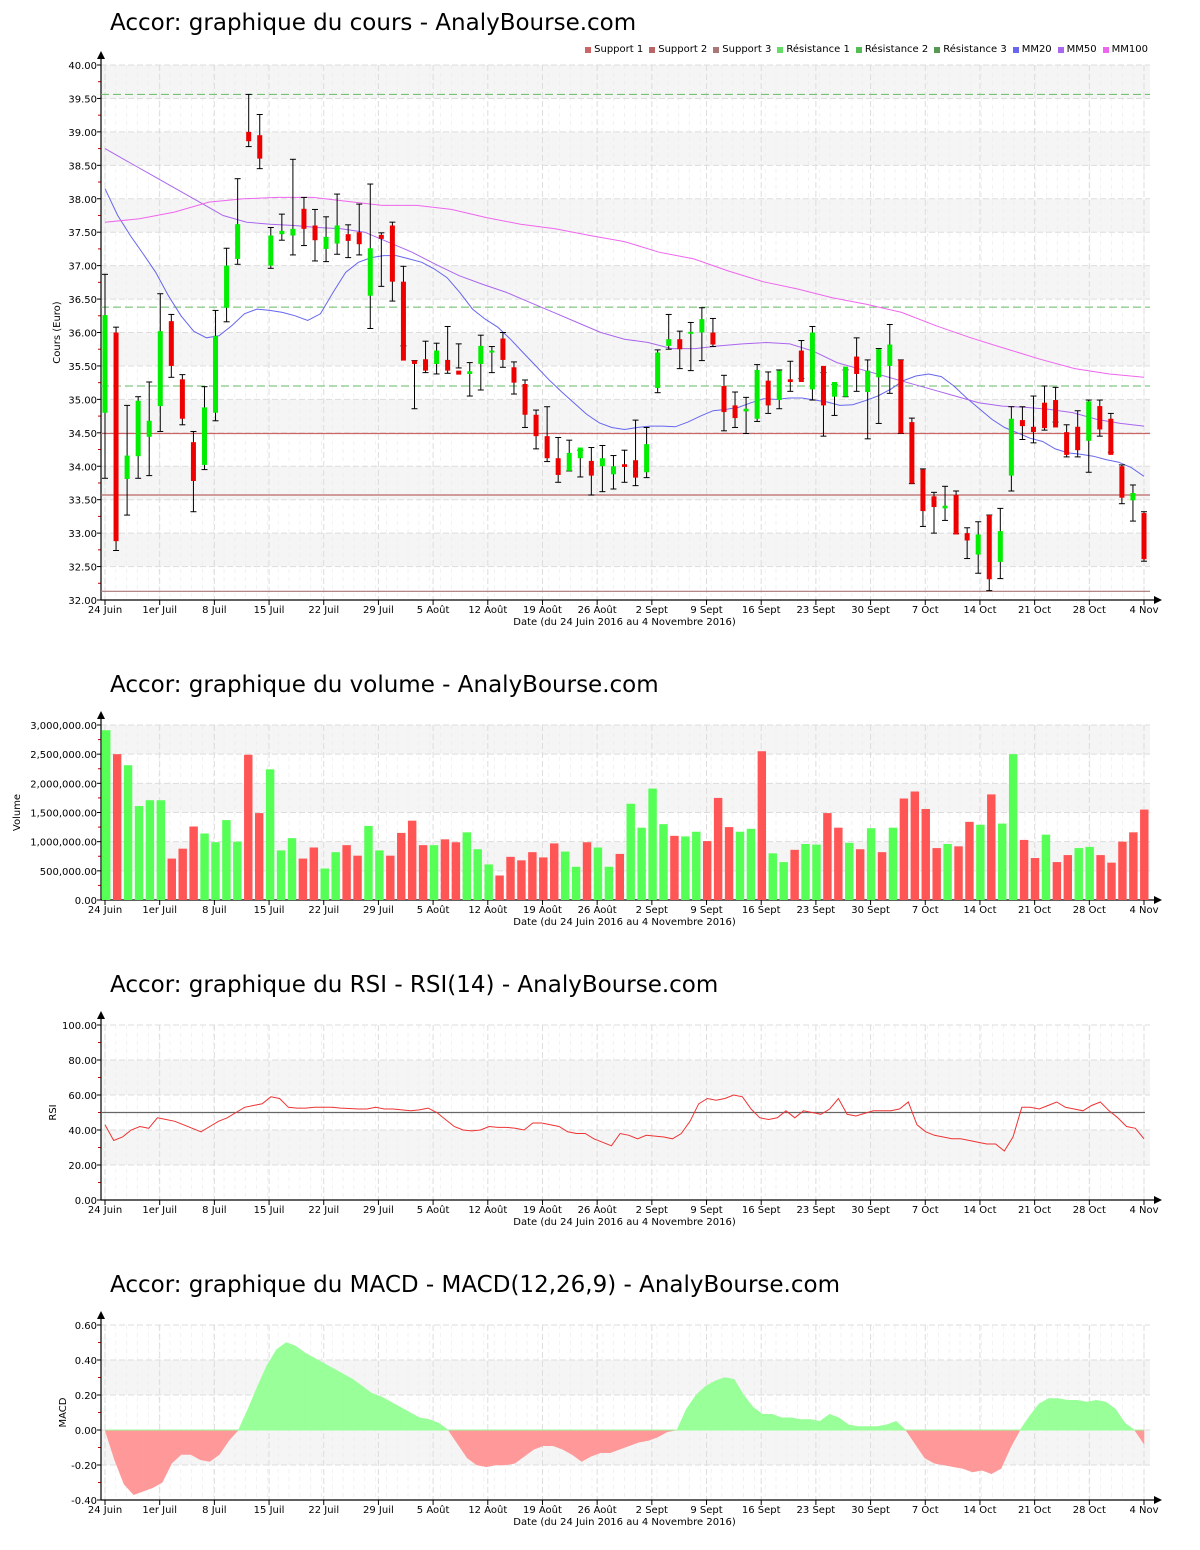  What do you see at coordinates (63, 814) in the screenshot?
I see `y-tick-label: 1,500,000.00` at bounding box center [63, 814].